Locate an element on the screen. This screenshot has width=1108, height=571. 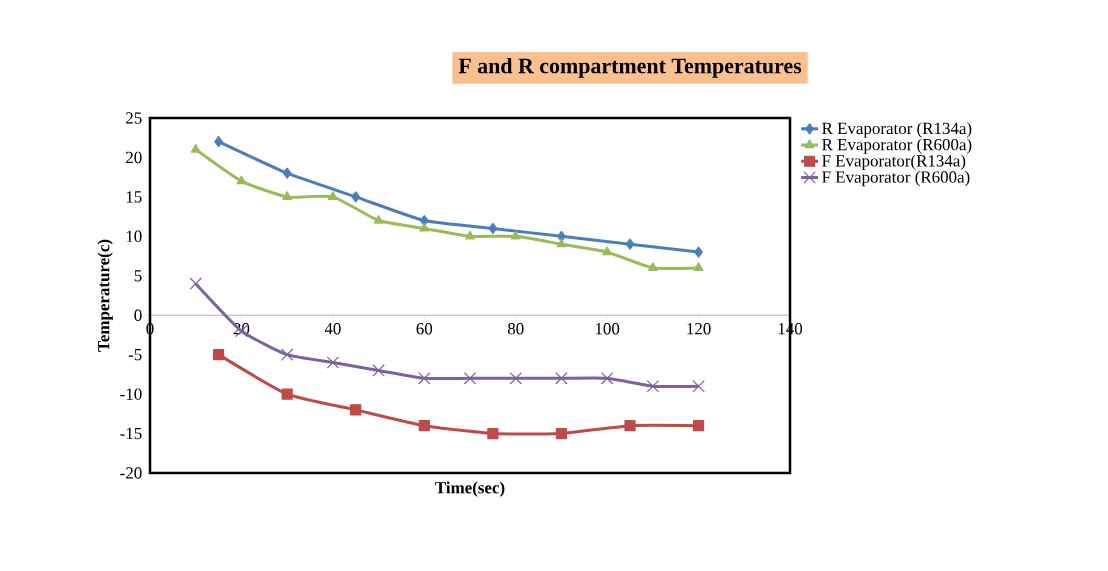
legend-label: R Evaporator (R134a) is located at coordinates (897, 130).